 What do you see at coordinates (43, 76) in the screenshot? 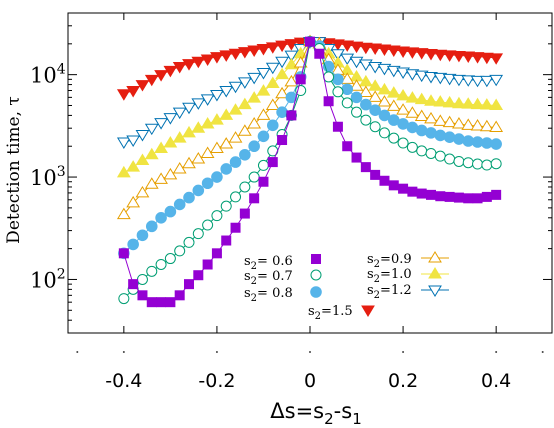
I see `y-tick-label-base: 10` at bounding box center [43, 76].